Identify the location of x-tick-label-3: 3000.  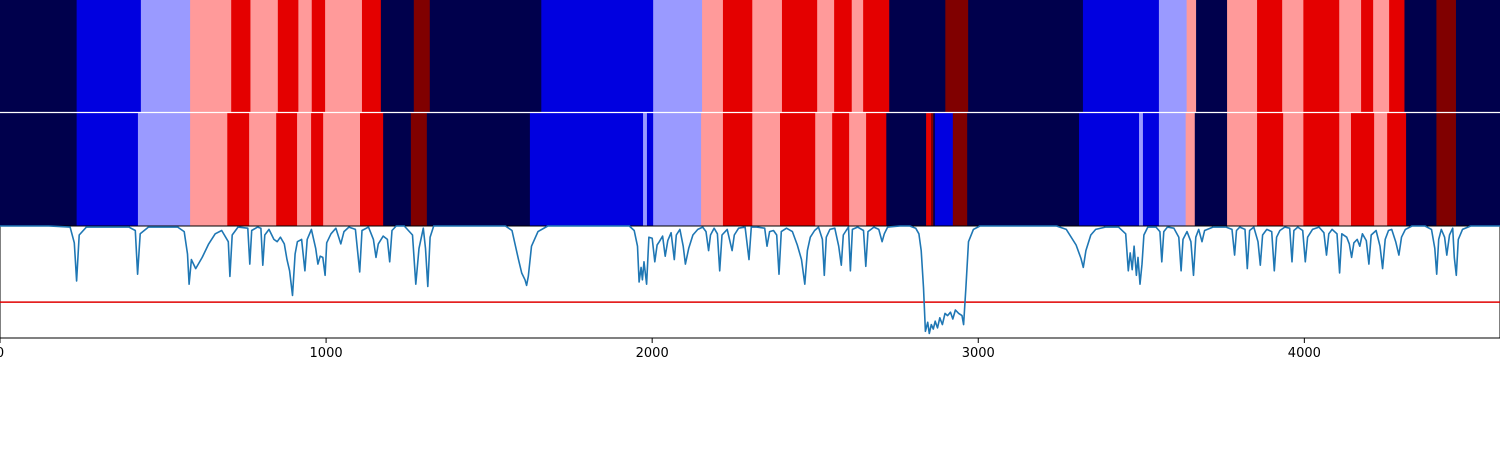
(978, 353).